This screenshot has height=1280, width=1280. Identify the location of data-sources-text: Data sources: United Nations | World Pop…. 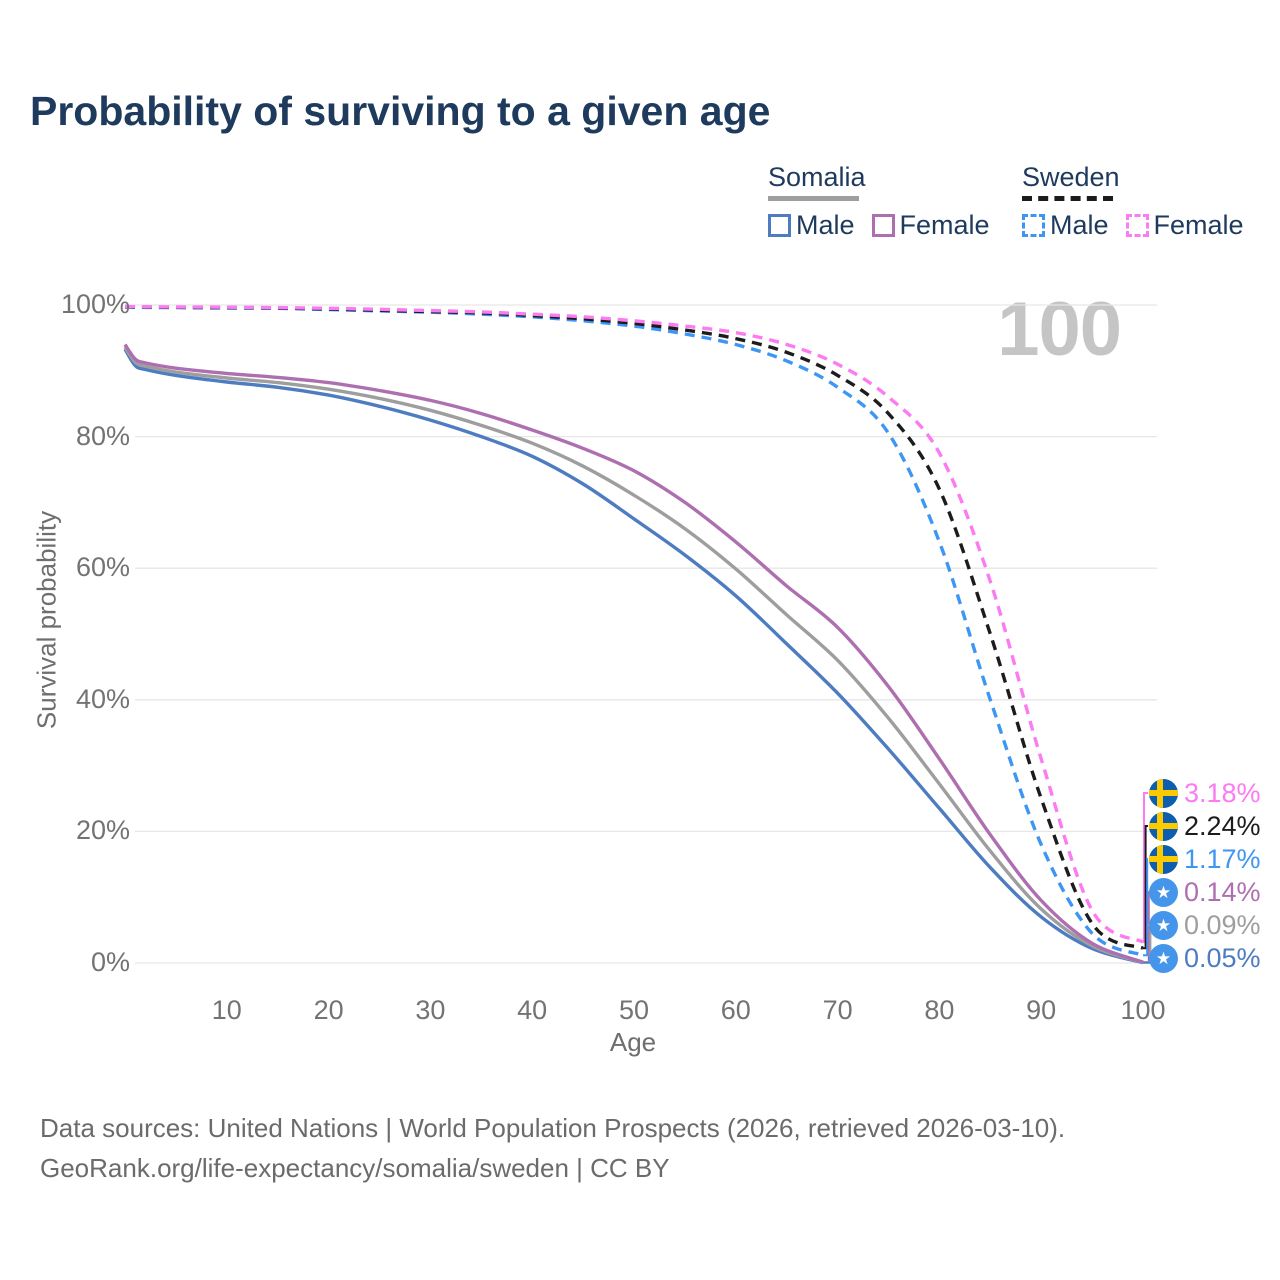
(553, 1128).